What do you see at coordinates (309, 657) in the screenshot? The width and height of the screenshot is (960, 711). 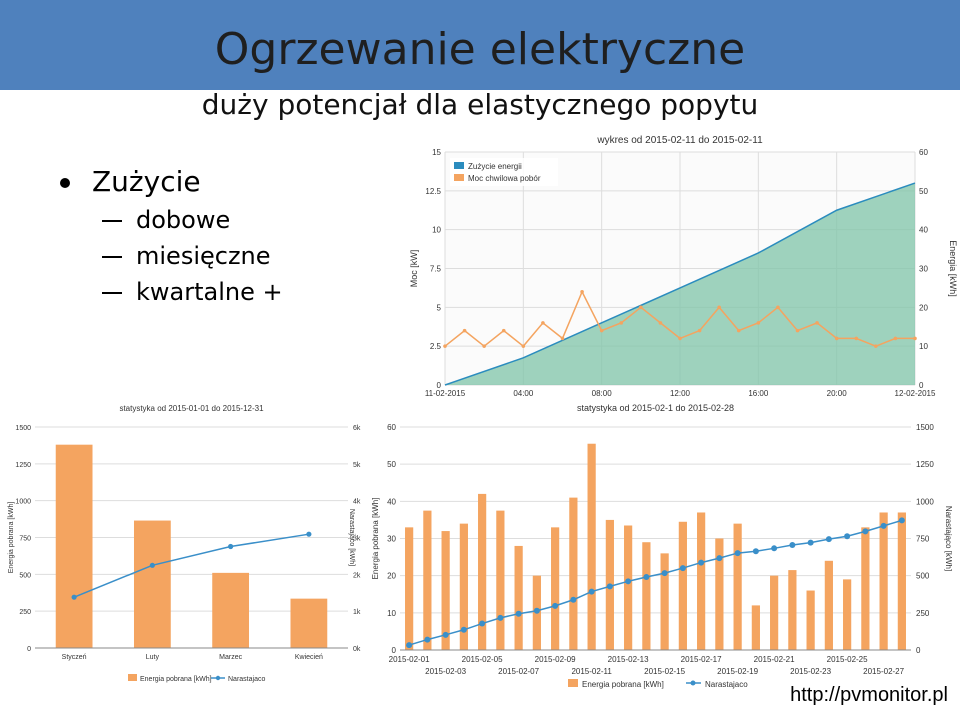 I see `x-tick-label: Kwiecień` at bounding box center [309, 657].